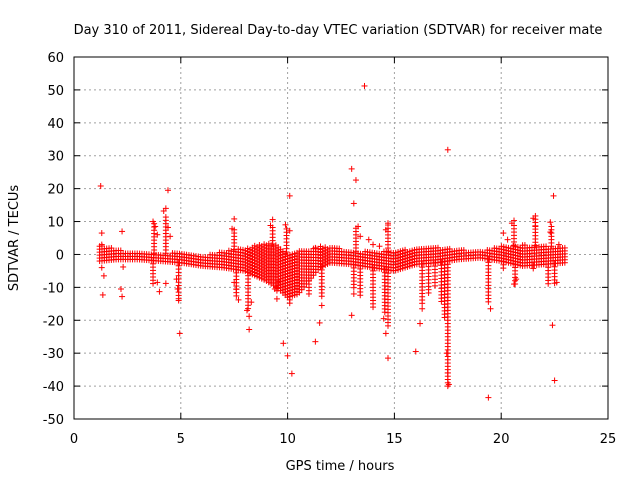 This screenshot has height=480, width=640. What do you see at coordinates (60, 255) in the screenshot?
I see `y-tick-label: 0` at bounding box center [60, 255].